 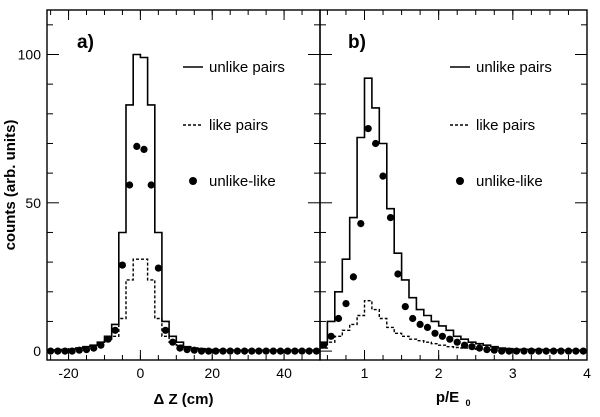 I want to click on x-tick-label: 0, so click(x=140, y=373).